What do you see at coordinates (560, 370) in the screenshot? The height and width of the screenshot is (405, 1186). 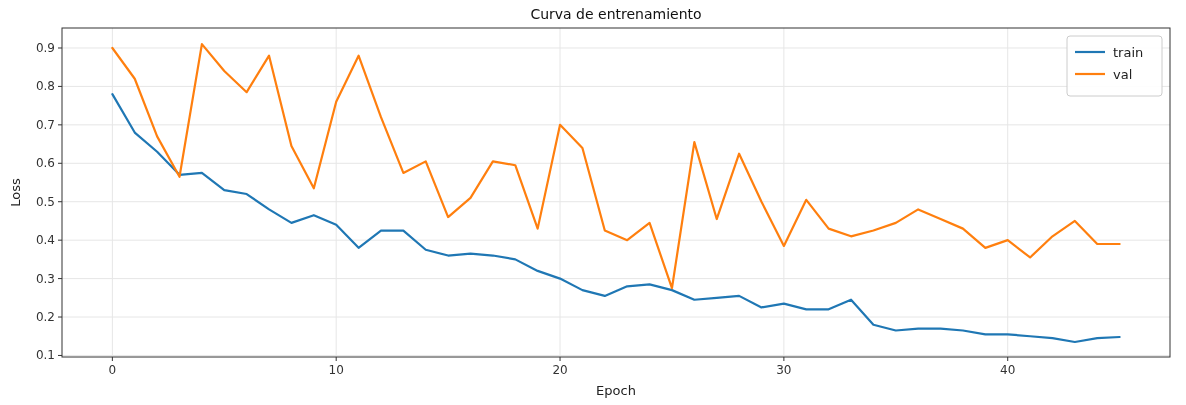 I see `x-tick-label: 20` at bounding box center [560, 370].